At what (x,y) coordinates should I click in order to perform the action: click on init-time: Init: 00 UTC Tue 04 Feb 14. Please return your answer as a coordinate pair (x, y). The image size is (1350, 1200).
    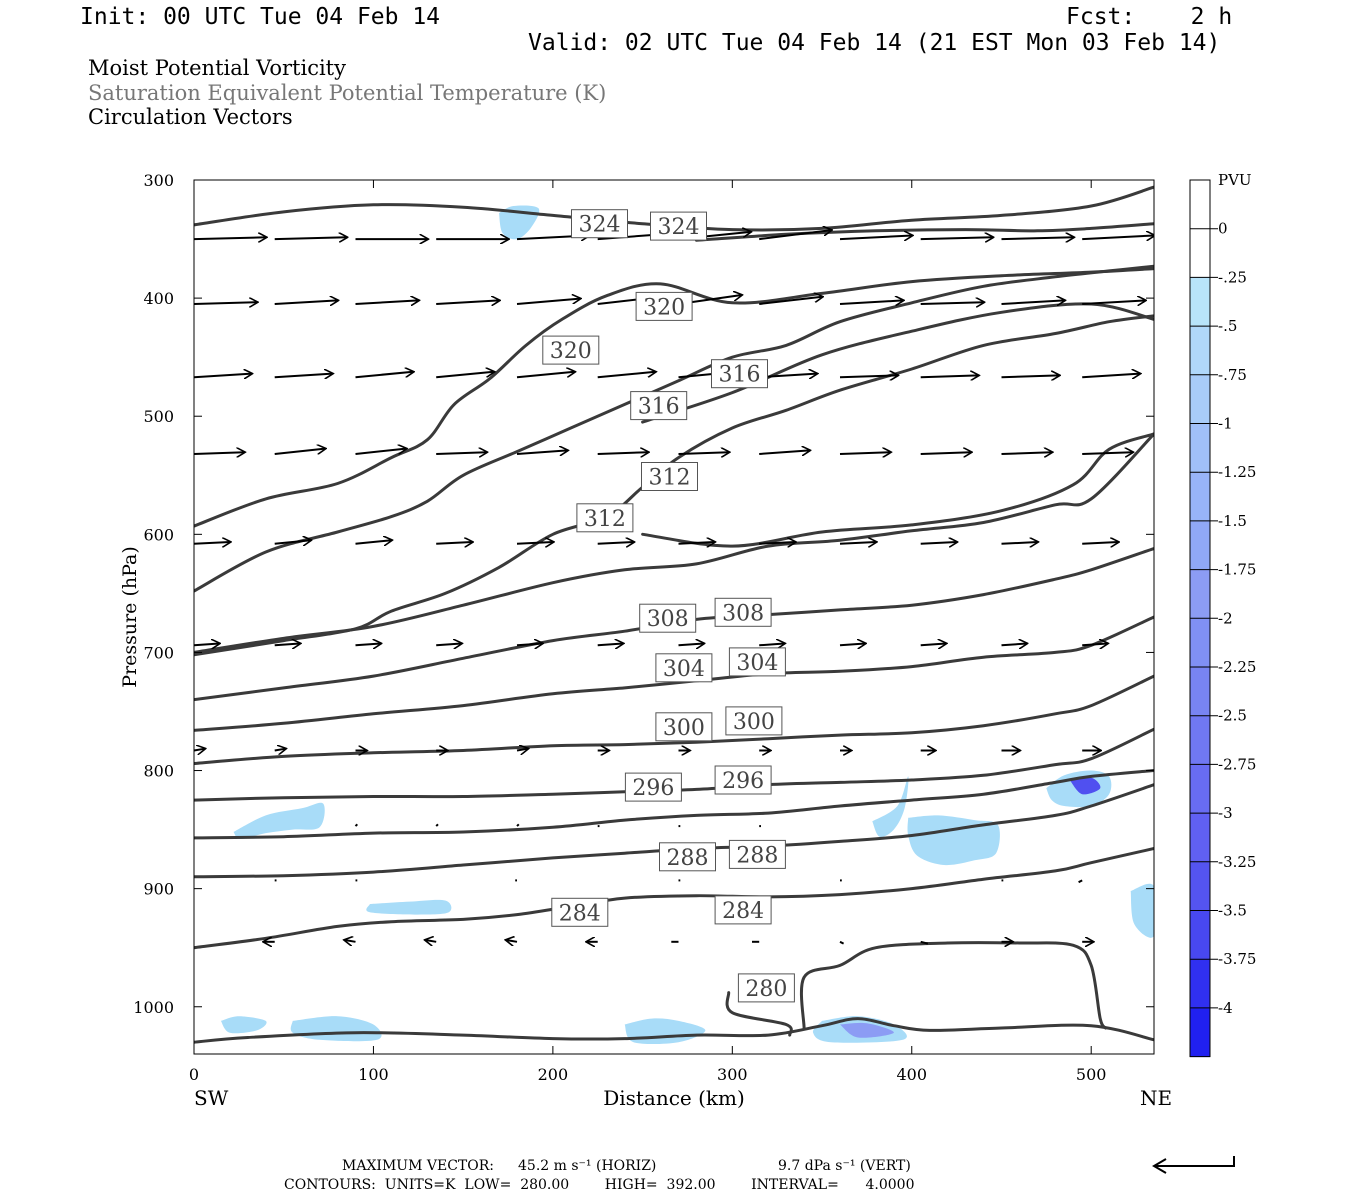
    Looking at the image, I should click on (260, 17).